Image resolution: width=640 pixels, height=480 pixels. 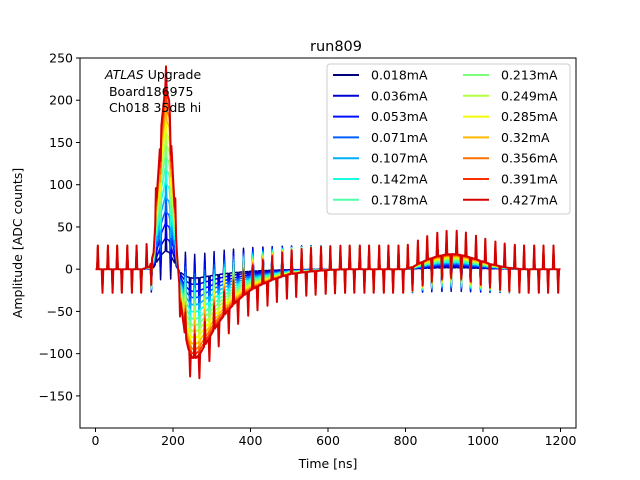 What do you see at coordinates (56, 395) in the screenshot?
I see `y-tick-label: −150` at bounding box center [56, 395].